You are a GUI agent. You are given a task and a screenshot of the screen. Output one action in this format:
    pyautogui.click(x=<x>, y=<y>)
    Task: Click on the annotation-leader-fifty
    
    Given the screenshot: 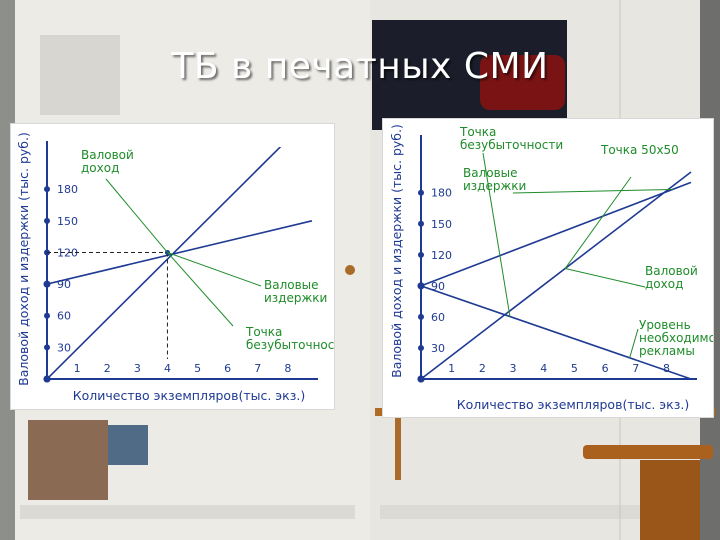 What is the action you would take?
    pyautogui.click(x=598, y=222)
    